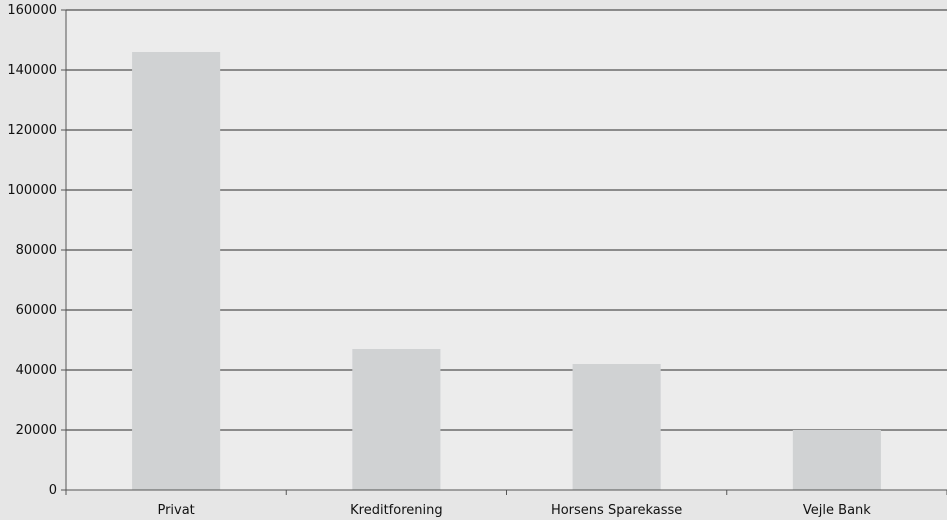 This screenshot has height=520, width=947. I want to click on y-tick-label: 140000, so click(32, 70).